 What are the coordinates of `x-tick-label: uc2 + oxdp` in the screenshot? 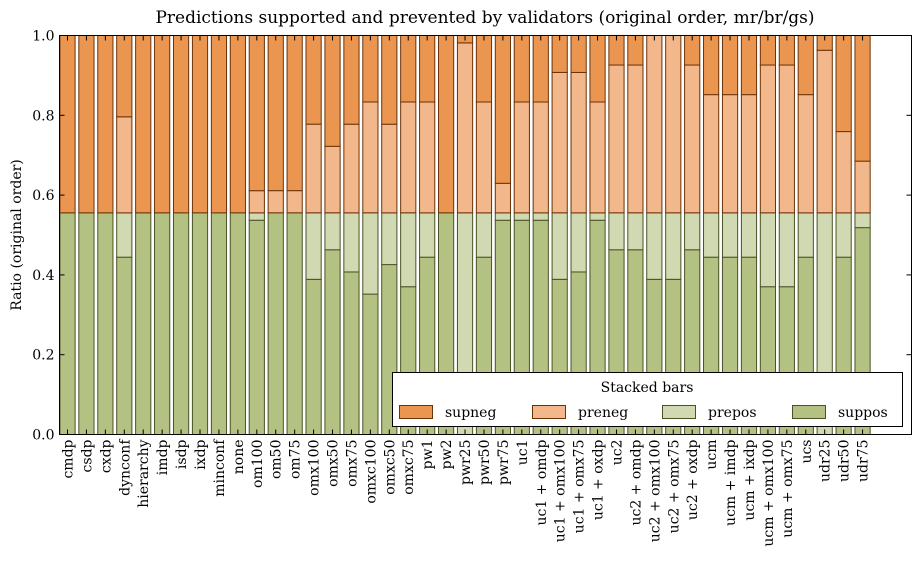 It's located at (693, 479).